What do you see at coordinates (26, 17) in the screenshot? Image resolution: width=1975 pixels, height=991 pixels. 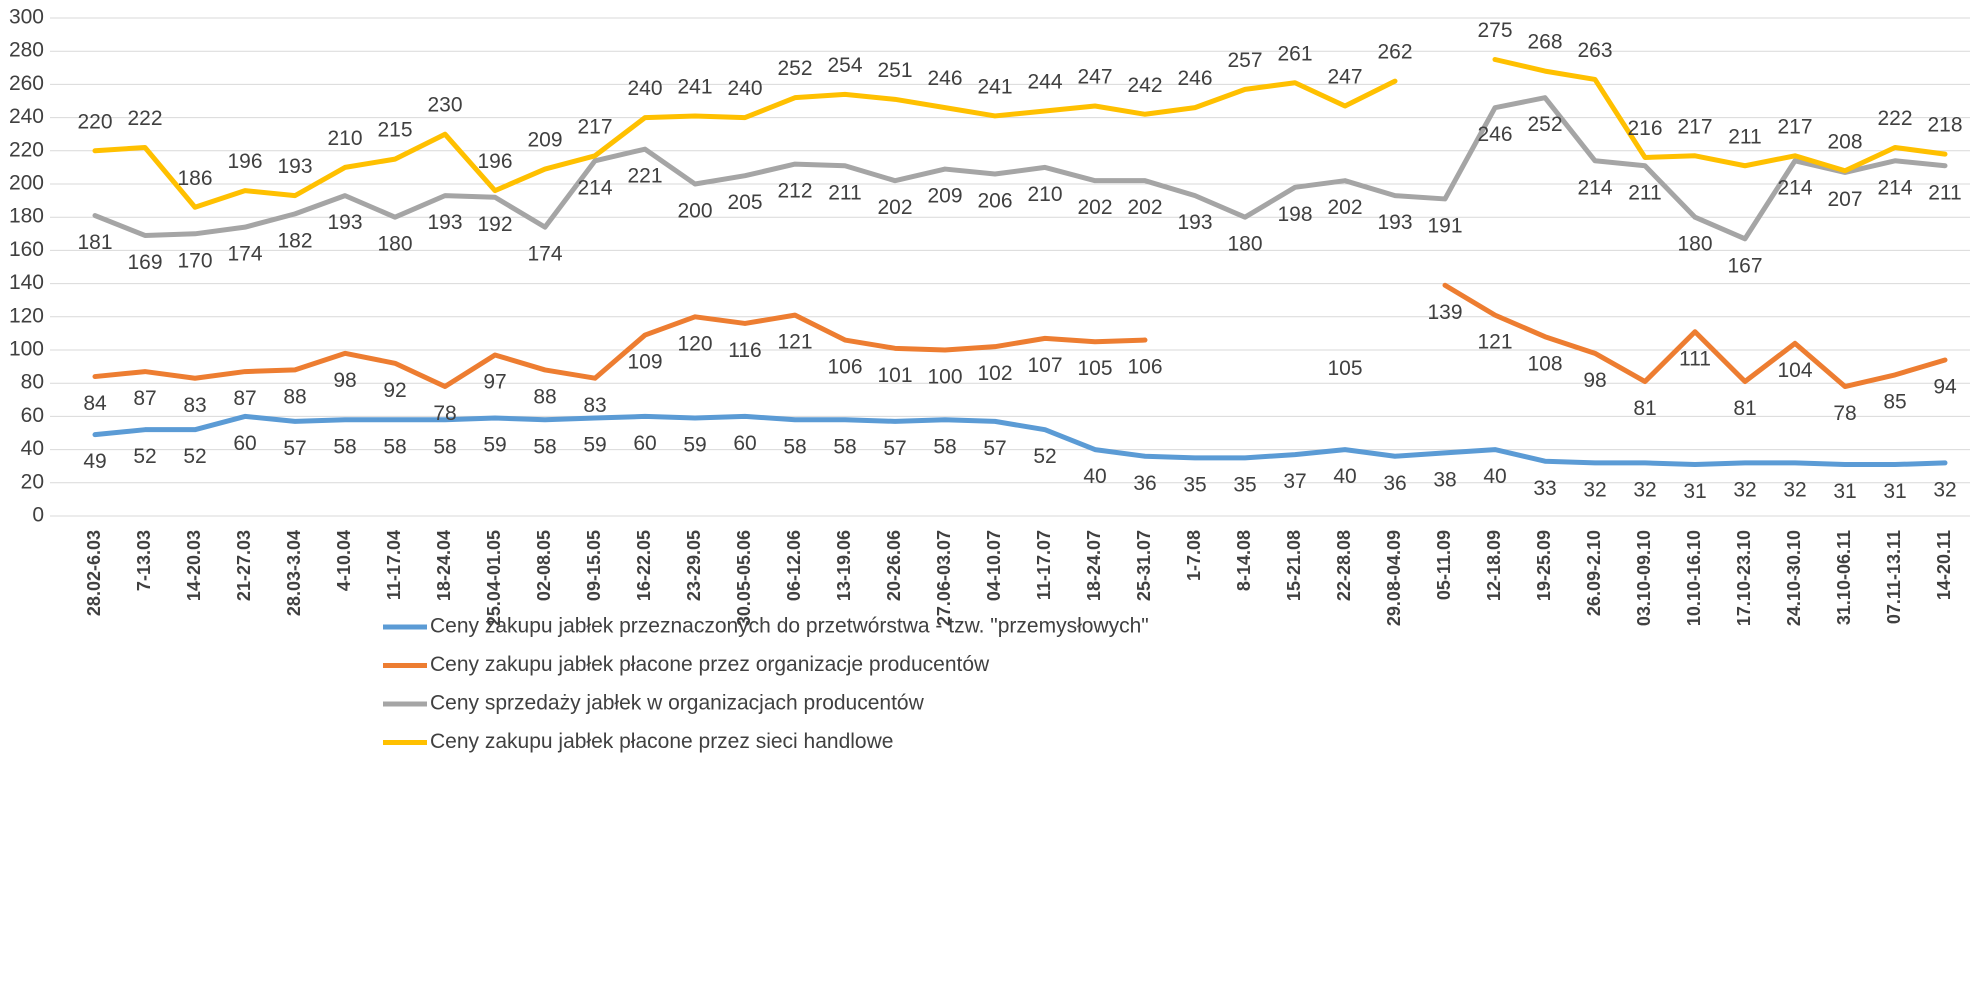 I see `y-tick-label: 300` at bounding box center [26, 17].